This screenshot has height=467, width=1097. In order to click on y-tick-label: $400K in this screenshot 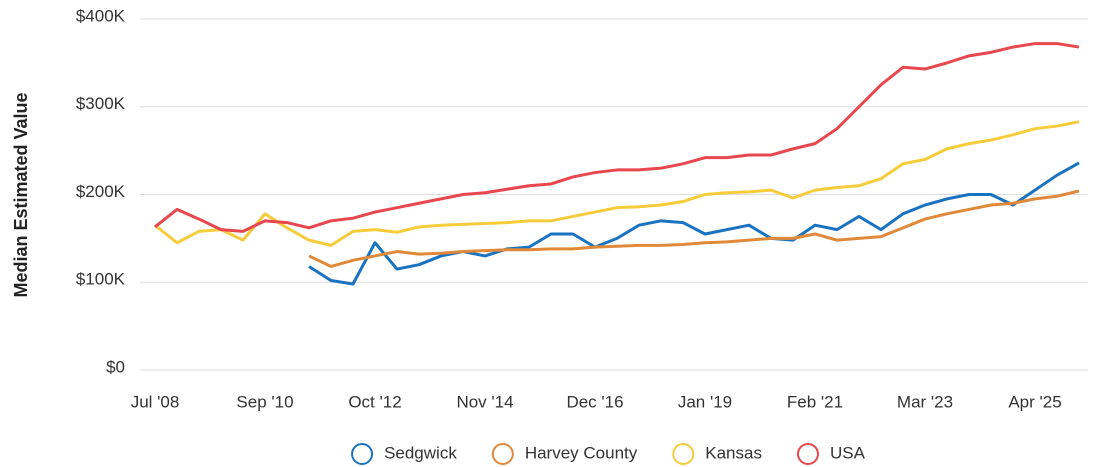, I will do `click(101, 15)`.